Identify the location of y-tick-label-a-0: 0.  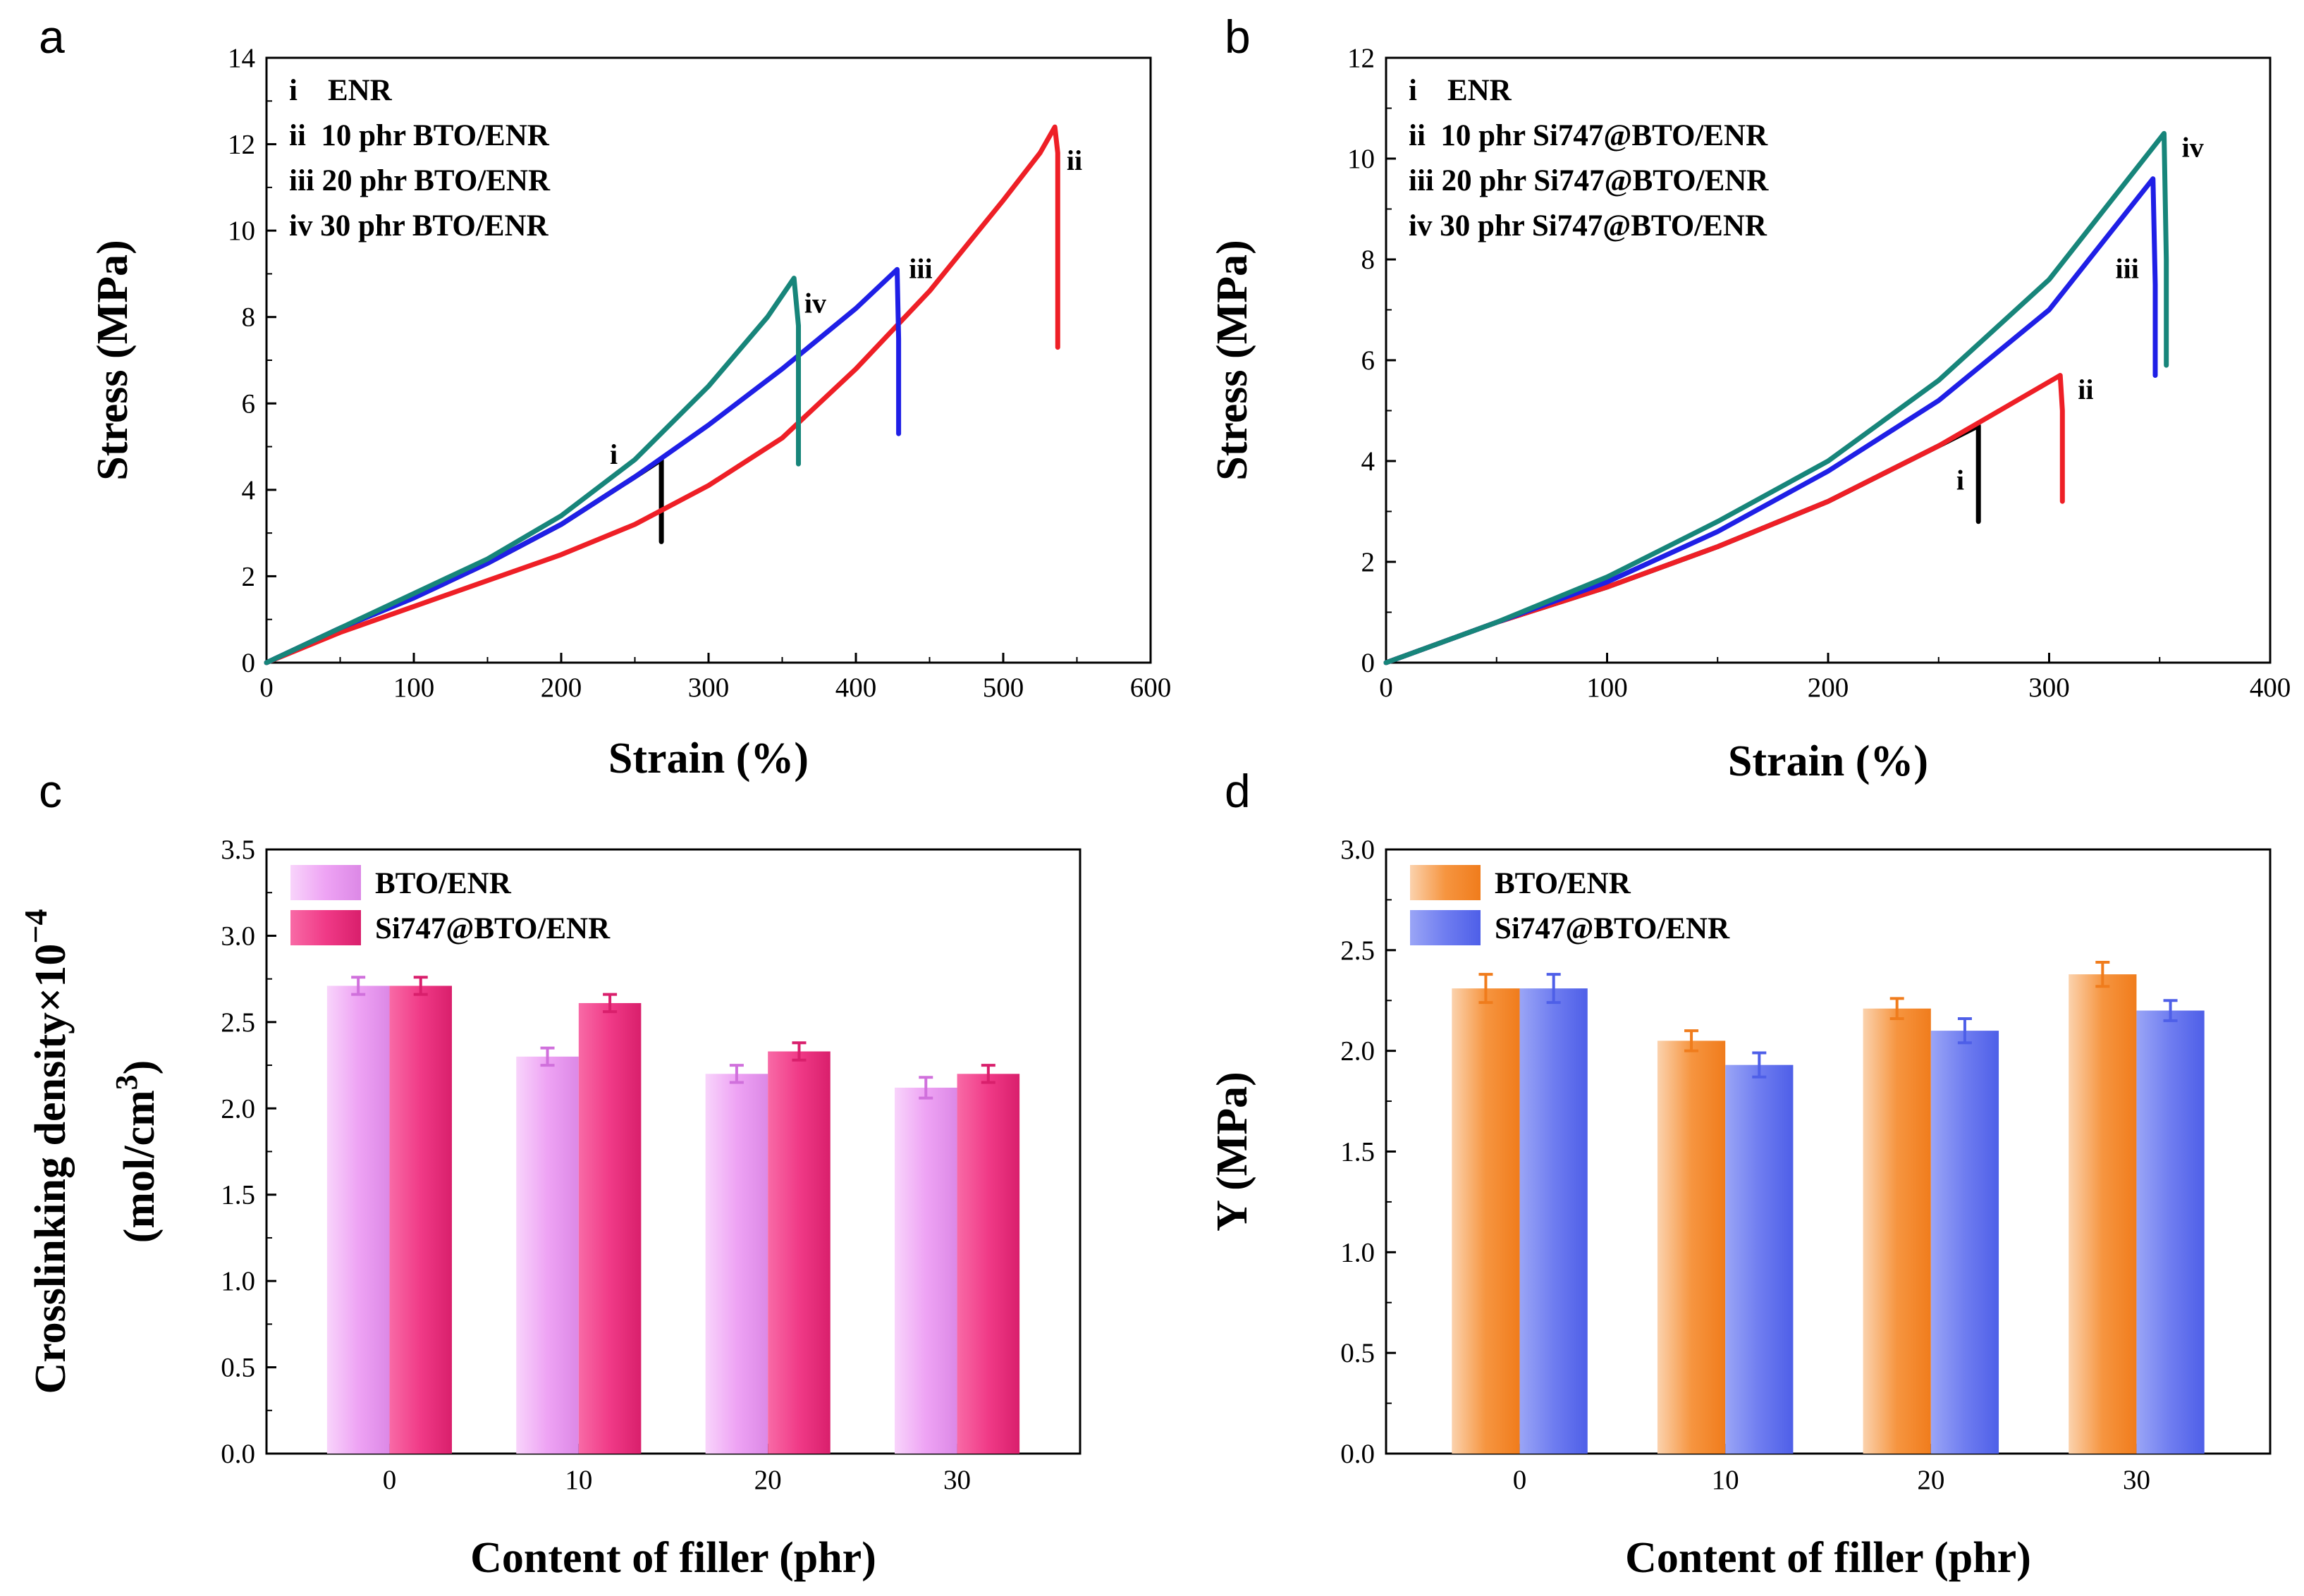
(249, 663).